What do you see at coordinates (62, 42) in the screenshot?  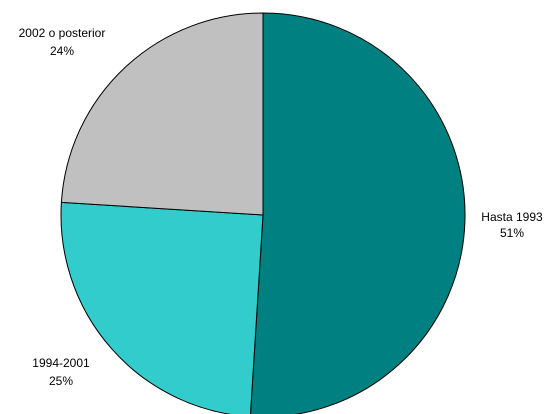 I see `slice-label-2002-o-posterior: 2002 o posterior 24%` at bounding box center [62, 42].